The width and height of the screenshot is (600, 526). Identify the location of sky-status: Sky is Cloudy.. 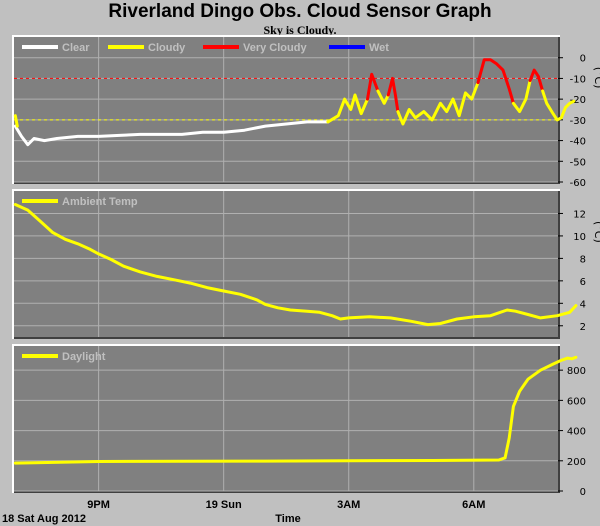
(300, 30).